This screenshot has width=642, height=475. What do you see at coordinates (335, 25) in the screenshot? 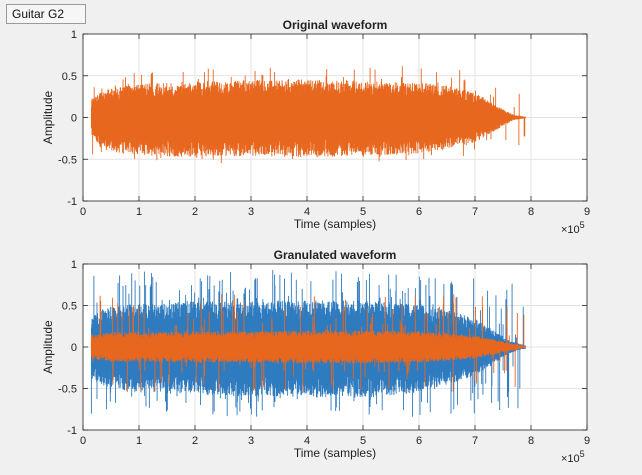
I see `chart-title: Original waveform` at bounding box center [335, 25].